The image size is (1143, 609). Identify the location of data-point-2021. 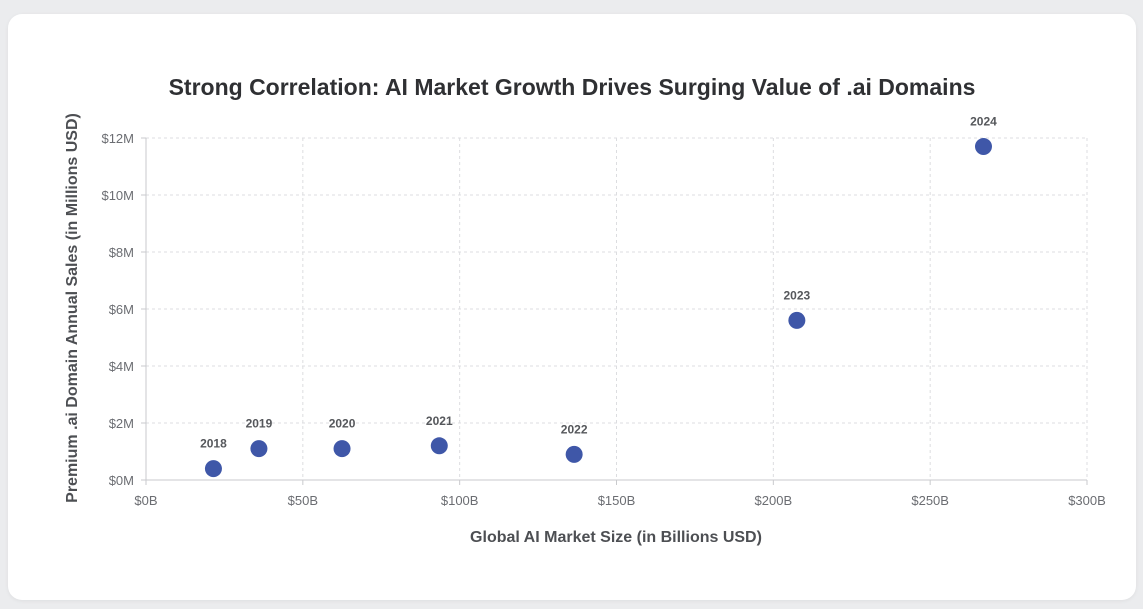
(439, 446).